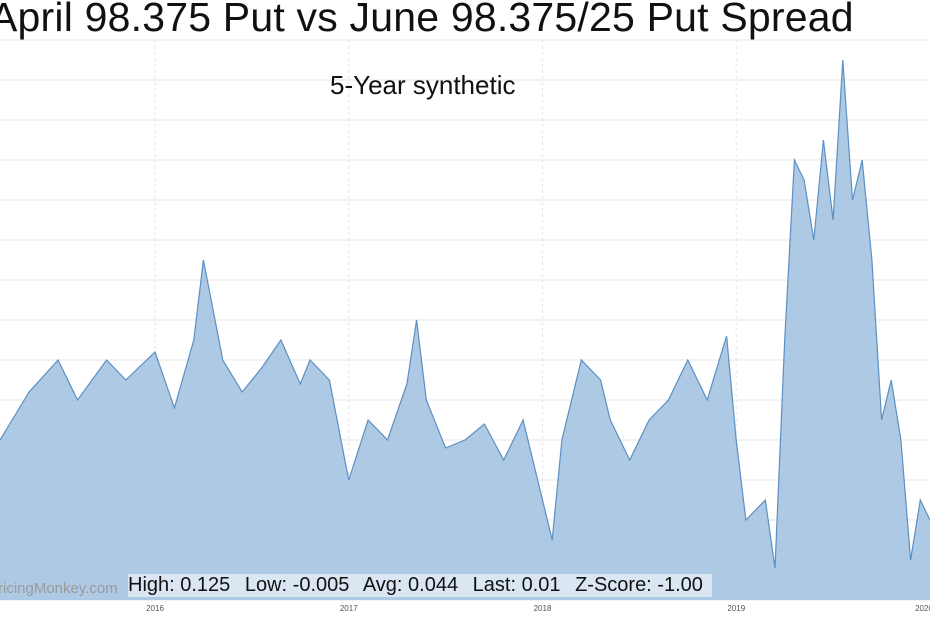 Image resolution: width=930 pixels, height=620 pixels. What do you see at coordinates (179, 585) in the screenshot?
I see `stat-high: High: 0.125` at bounding box center [179, 585].